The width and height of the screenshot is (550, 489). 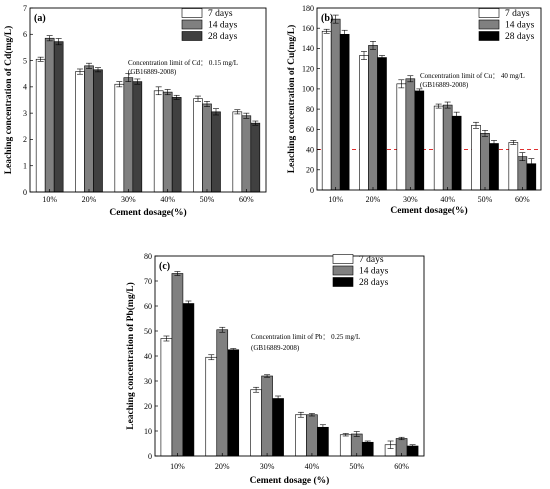 What do you see at coordinates (410, 134) in the screenshot?
I see `bar-14-days-30pct` at bounding box center [410, 134].